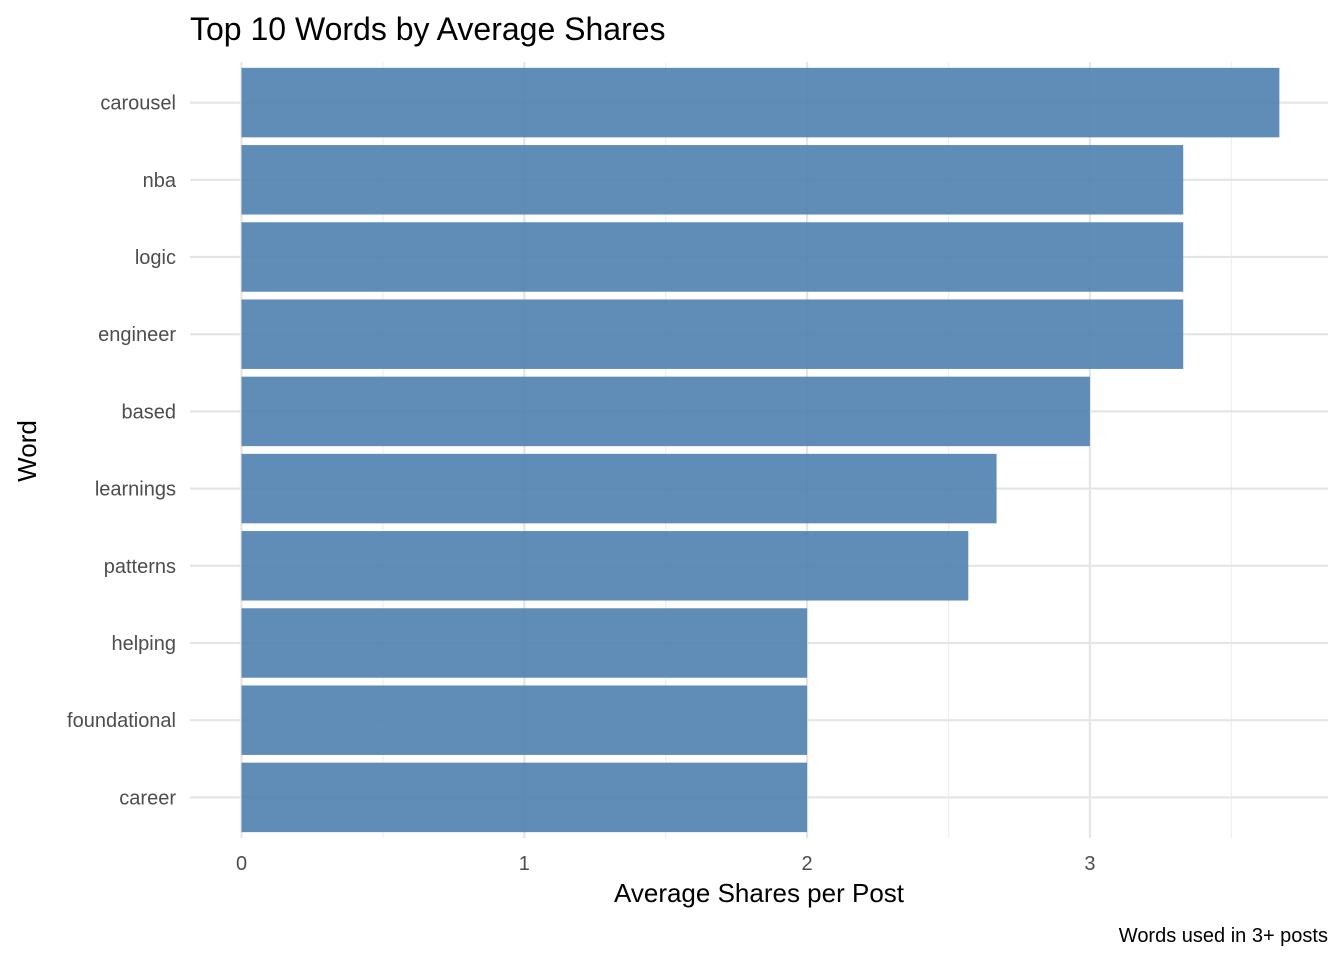 The image size is (1344, 960). I want to click on y-axis-title: Word, so click(27, 451).